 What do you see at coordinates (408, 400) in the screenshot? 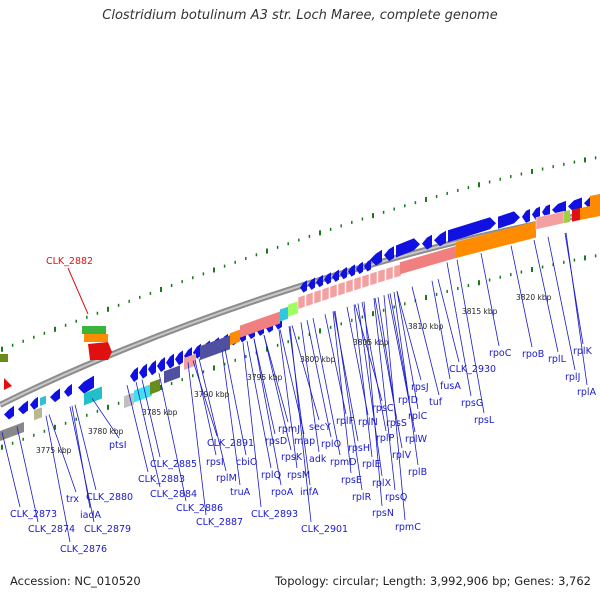
I see `gene-label: rplD` at bounding box center [408, 400].